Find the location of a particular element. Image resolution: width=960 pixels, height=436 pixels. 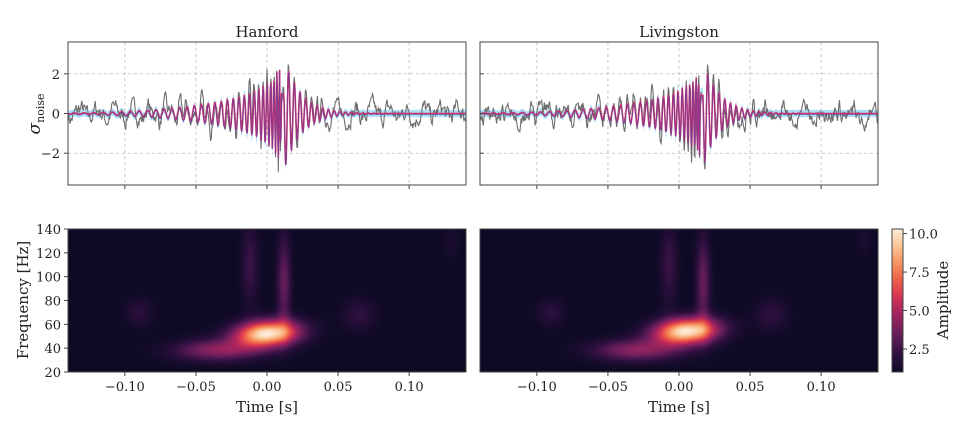

livingston-model-fit-line is located at coordinates (679, 118).